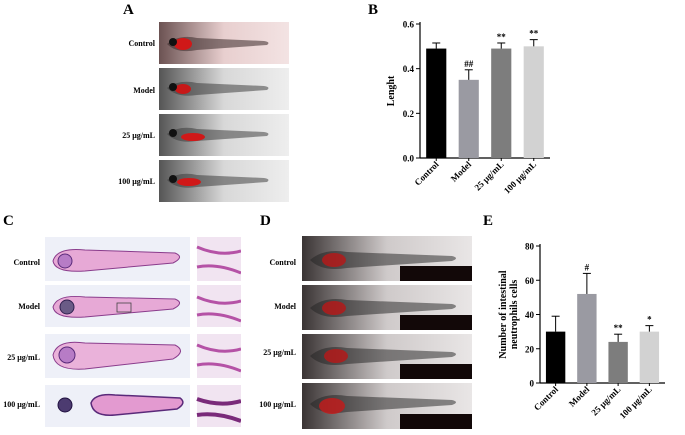  Describe the element at coordinates (489, 175) in the screenshot. I see `x-tick-label: 25 μg/mL` at that location.